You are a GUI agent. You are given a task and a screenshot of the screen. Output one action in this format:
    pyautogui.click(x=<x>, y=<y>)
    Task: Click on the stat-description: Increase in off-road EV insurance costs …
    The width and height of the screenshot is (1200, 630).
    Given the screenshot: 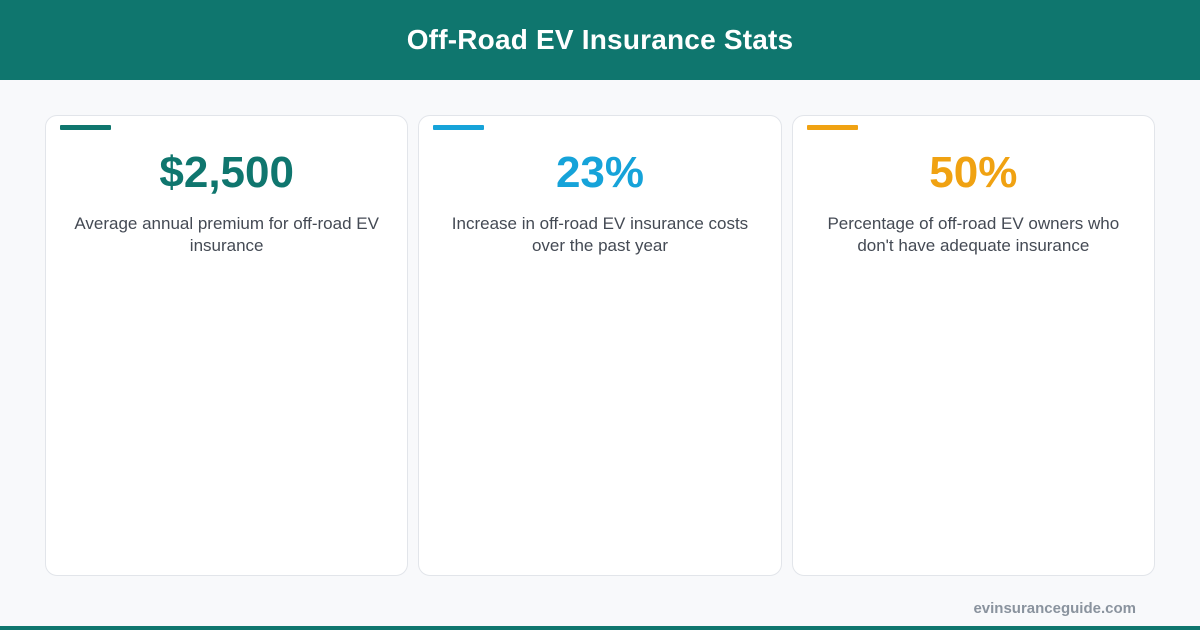 What is the action you would take?
    pyautogui.click(x=600, y=234)
    